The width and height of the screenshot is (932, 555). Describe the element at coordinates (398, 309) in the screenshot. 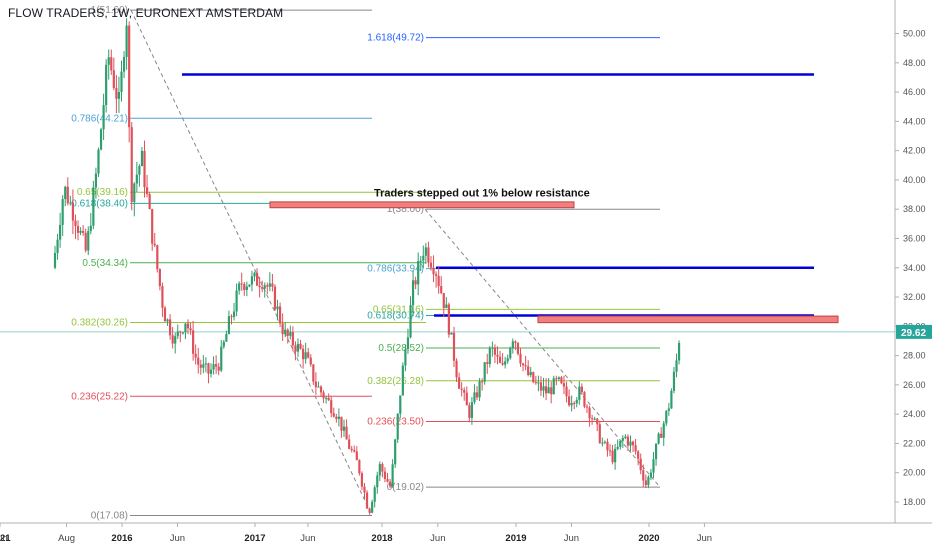

I see `fib2-level-label: 0.65(31.16)` at that location.